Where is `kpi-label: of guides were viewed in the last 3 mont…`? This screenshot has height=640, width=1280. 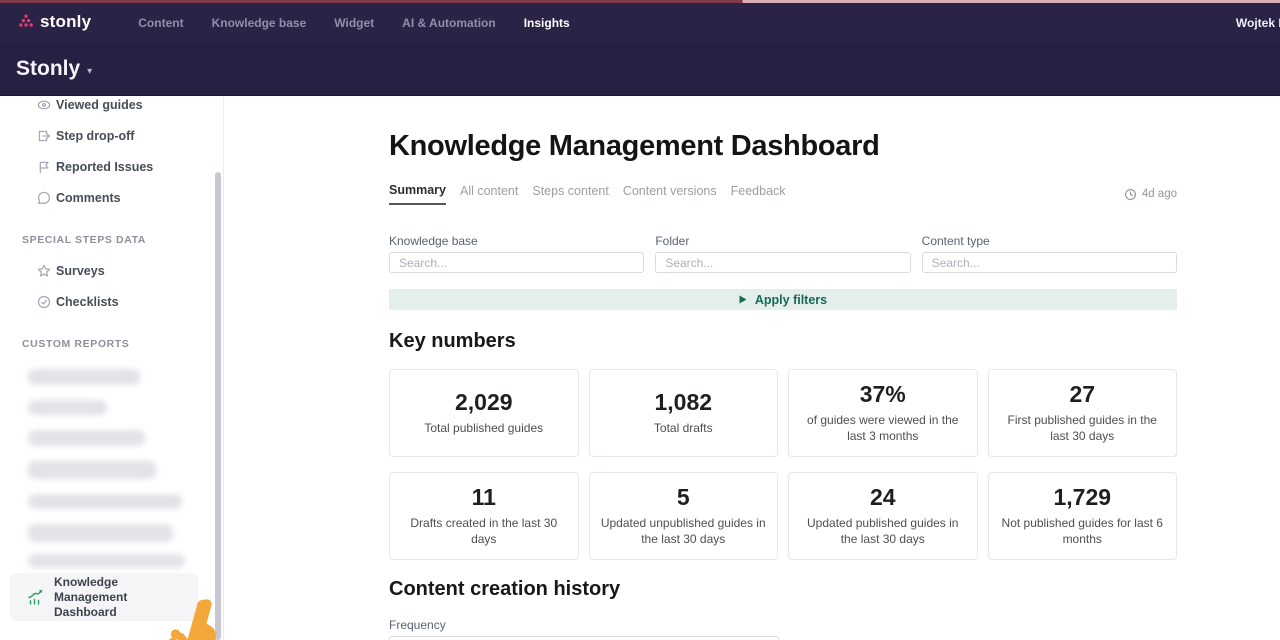
kpi-label: of guides were viewed in the last 3 mont… is located at coordinates (883, 428).